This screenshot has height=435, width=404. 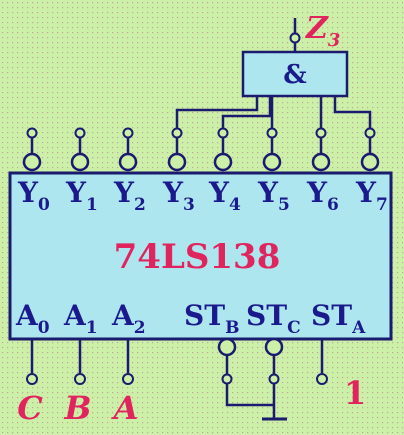 I want to click on address-label-a0: A0, so click(x=32, y=318).